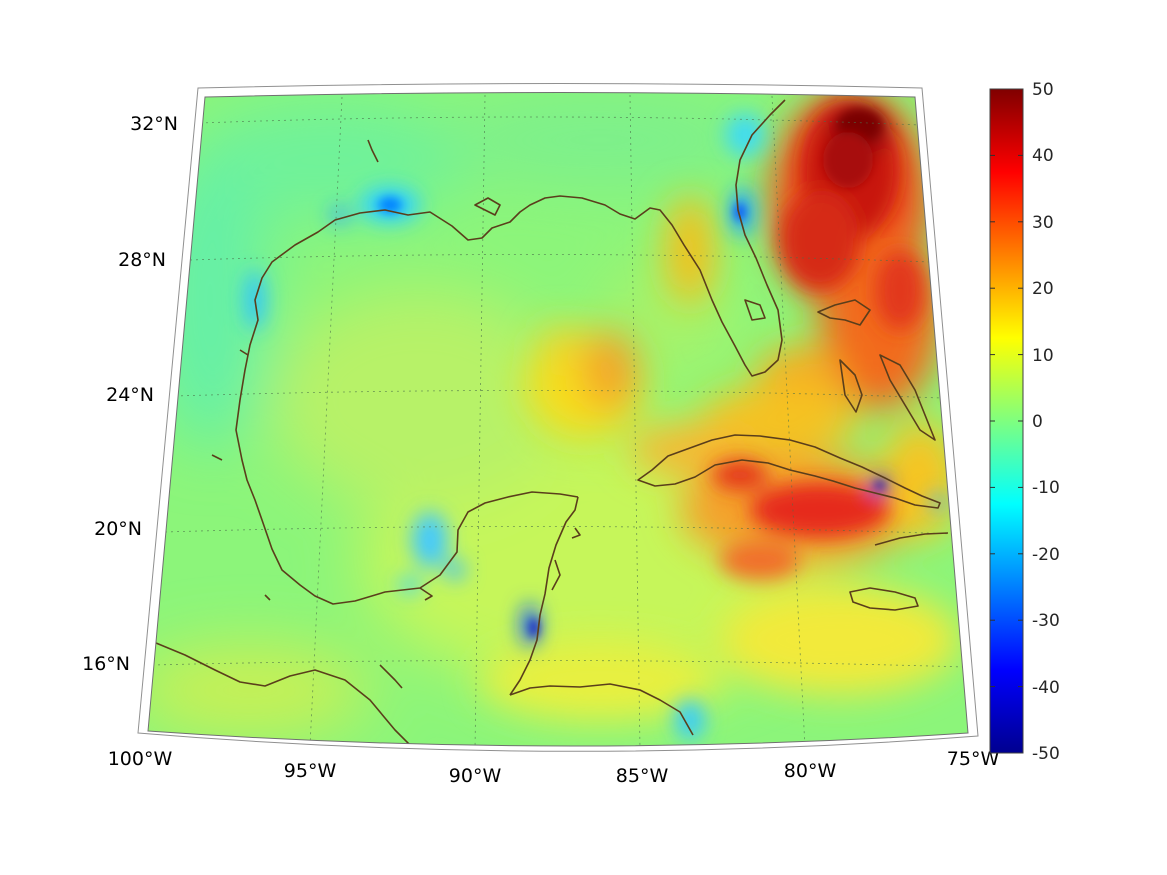  Describe the element at coordinates (142, 260) in the screenshot. I see `lat-label: 28°N` at that location.